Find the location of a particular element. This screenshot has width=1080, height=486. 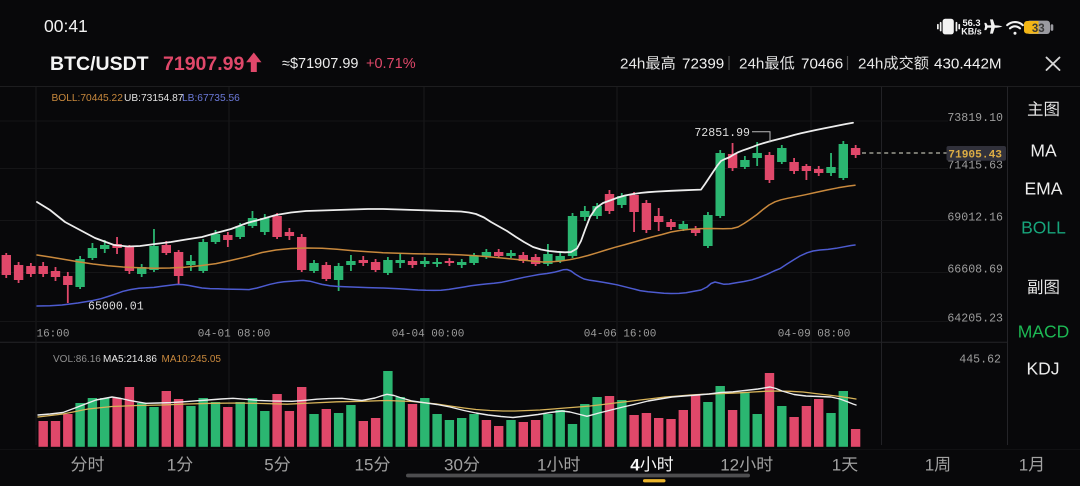

svg-text: 430.442M is located at coordinates (968, 64).